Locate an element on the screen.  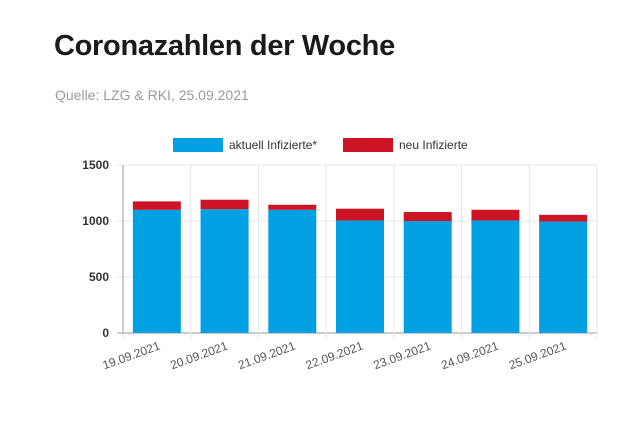
y-tick-label: 1000 is located at coordinates (95, 221).